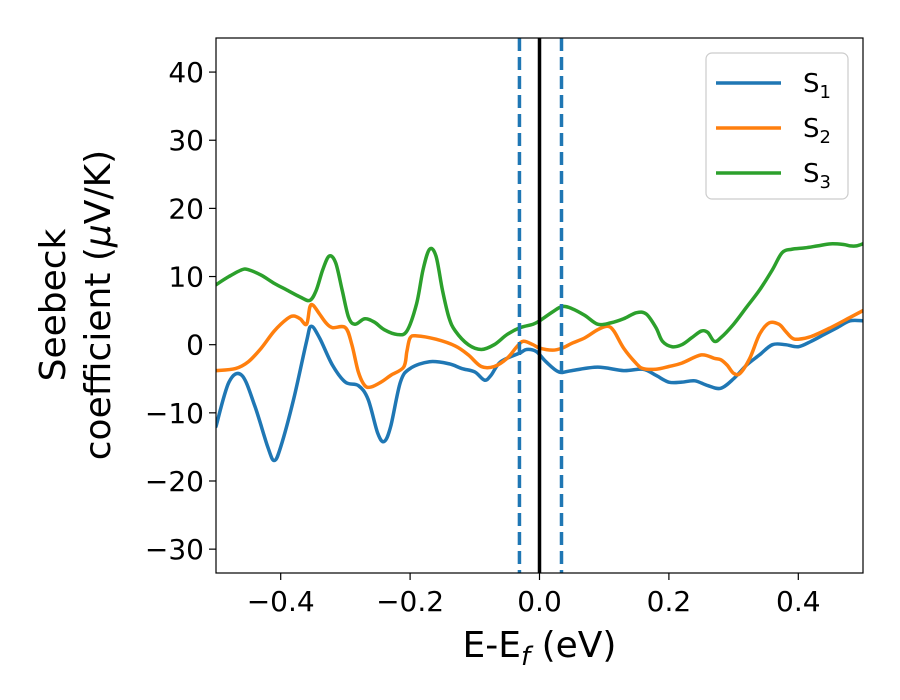 The width and height of the screenshot is (900, 700). Describe the element at coordinates (53, 304) in the screenshot. I see `y-axis-title-line1: Seebeck` at that location.